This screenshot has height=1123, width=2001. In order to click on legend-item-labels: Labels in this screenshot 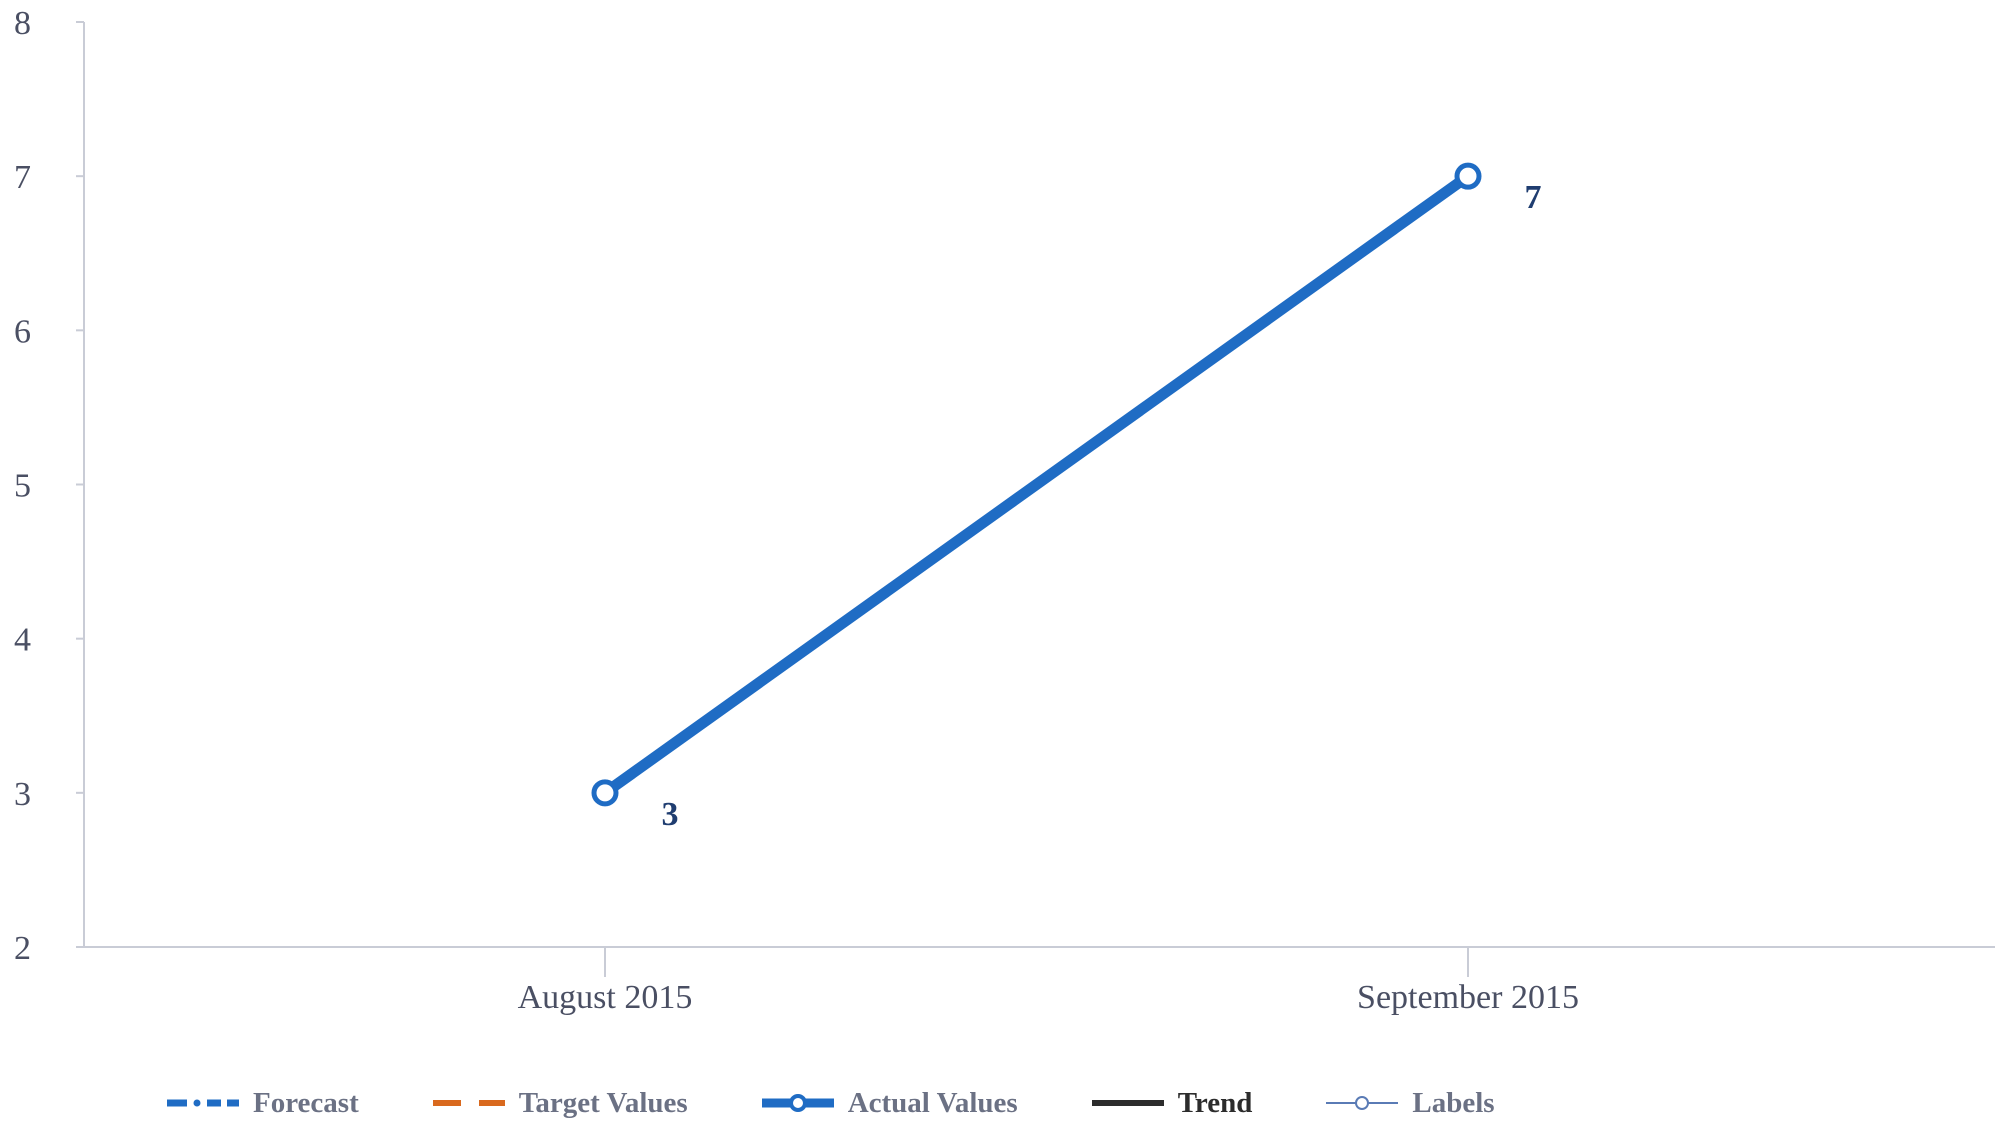, I will do `click(1409, 1103)`.